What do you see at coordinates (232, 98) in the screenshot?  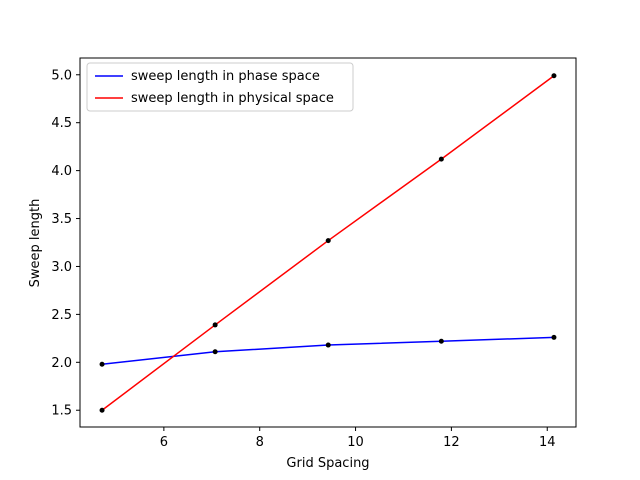 I see `legend-label-physical-space: sweep length in physical space` at bounding box center [232, 98].